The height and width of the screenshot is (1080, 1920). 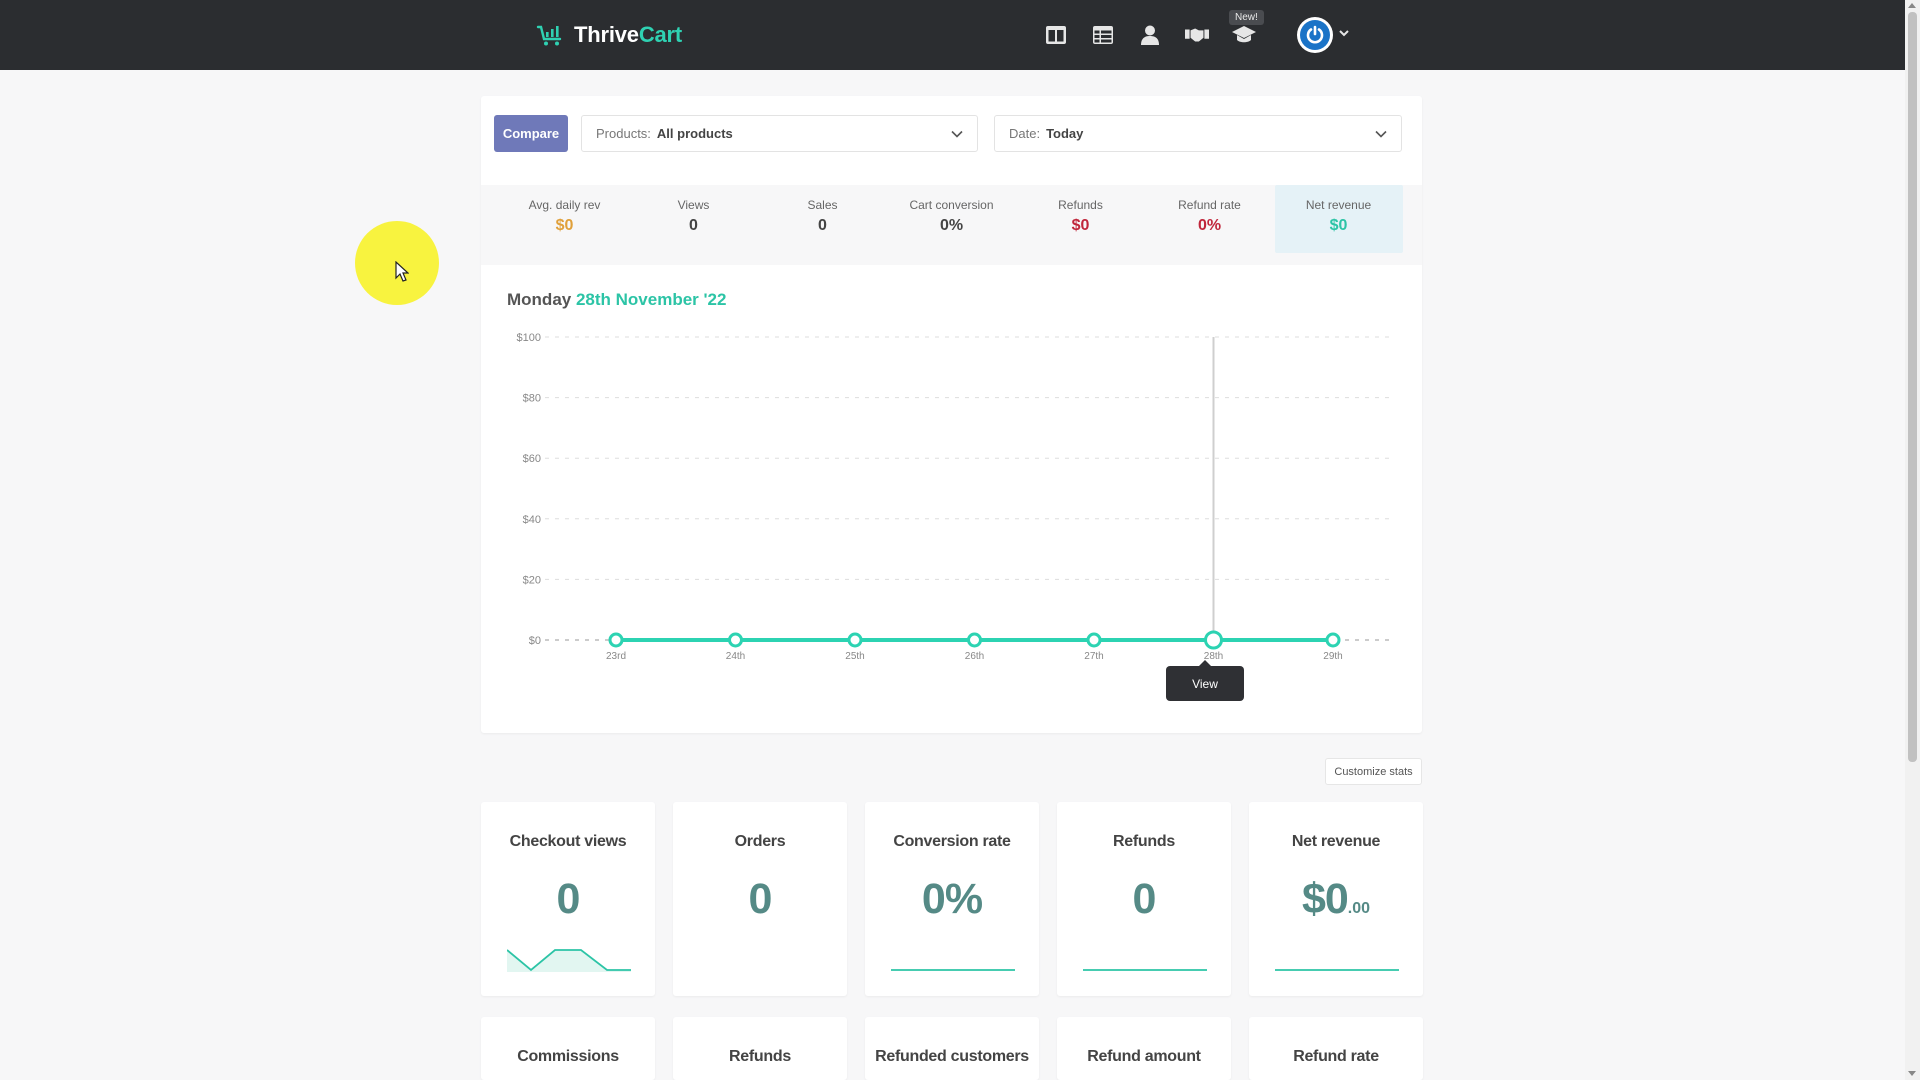 I want to click on tile-value: 0%, so click(x=952, y=899).